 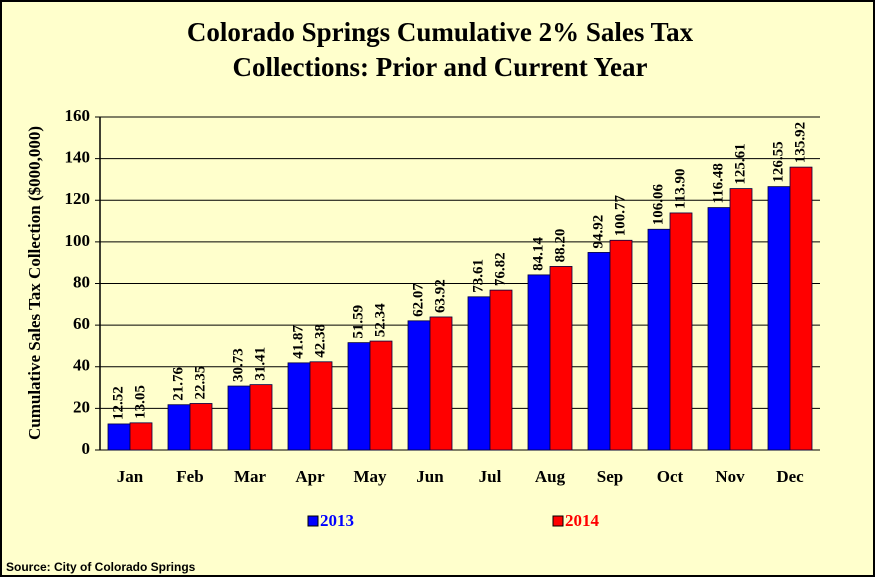 What do you see at coordinates (560, 246) in the screenshot?
I see `value-label: 88.20` at bounding box center [560, 246].